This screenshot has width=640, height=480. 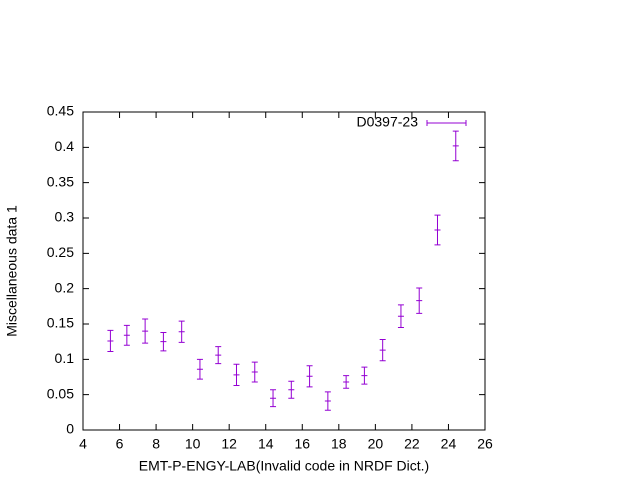 I want to click on x-tick-label: 26, so click(x=485, y=444).